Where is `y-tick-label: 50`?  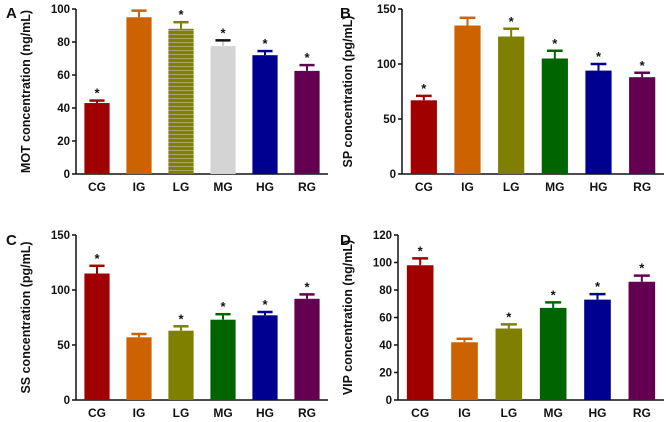
y-tick-label: 50 is located at coordinates (63, 346).